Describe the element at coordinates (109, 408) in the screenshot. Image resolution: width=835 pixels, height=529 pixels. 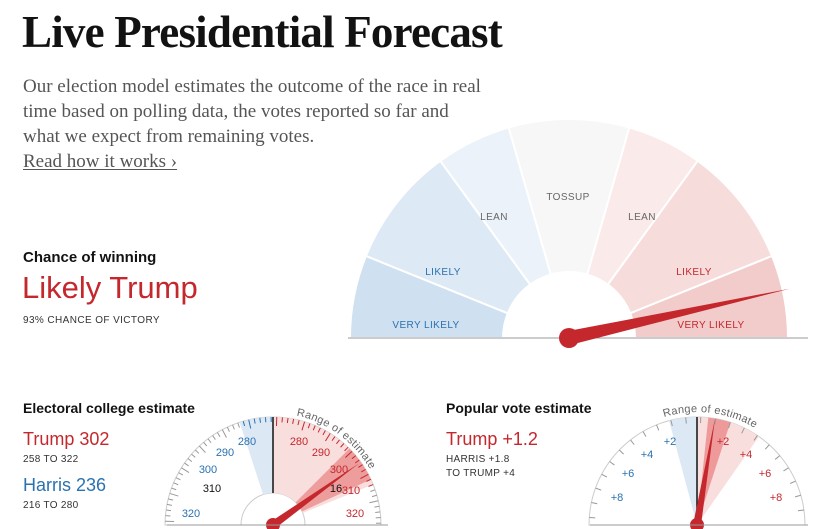
I see `electoral-title: Electoral college estimate` at that location.